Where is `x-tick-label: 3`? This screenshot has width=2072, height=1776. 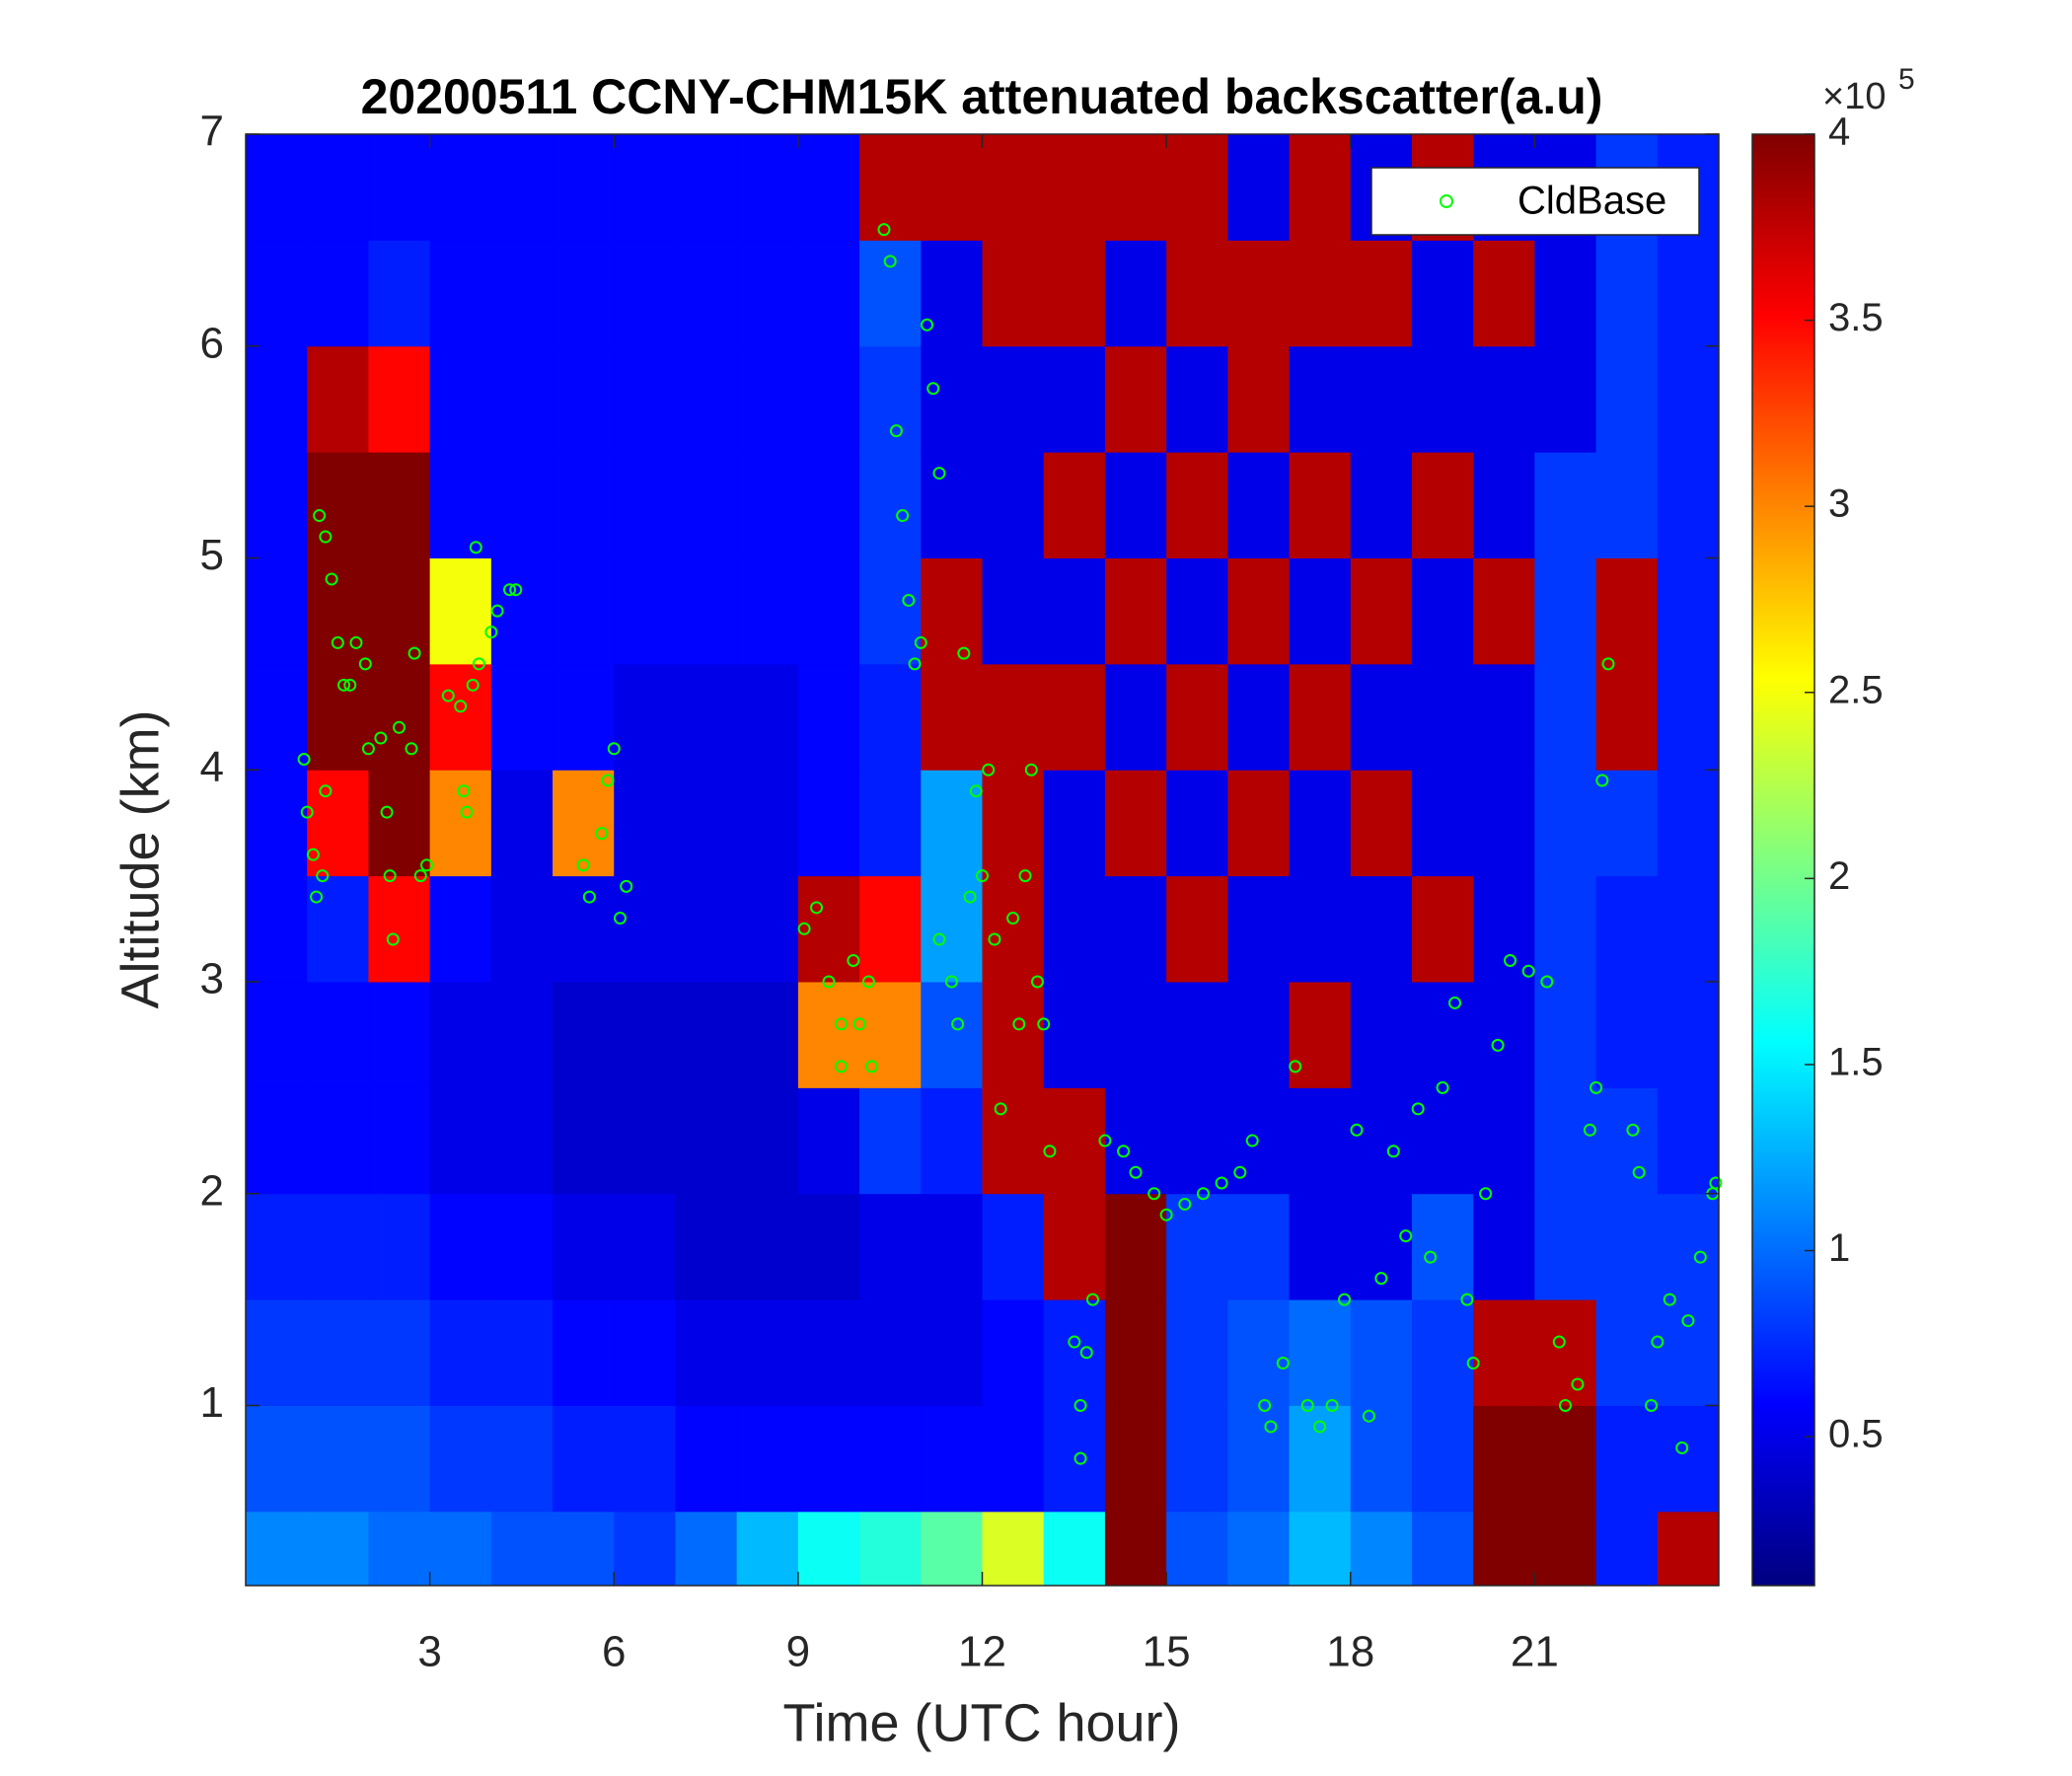
x-tick-label: 3 is located at coordinates (429, 1652).